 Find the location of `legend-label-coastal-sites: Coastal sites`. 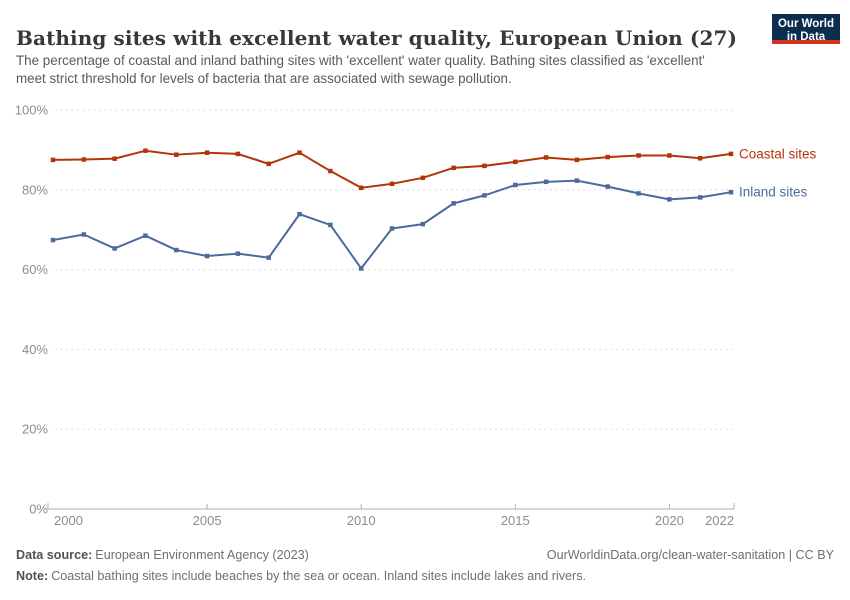

legend-label-coastal-sites: Coastal sites is located at coordinates (778, 153).